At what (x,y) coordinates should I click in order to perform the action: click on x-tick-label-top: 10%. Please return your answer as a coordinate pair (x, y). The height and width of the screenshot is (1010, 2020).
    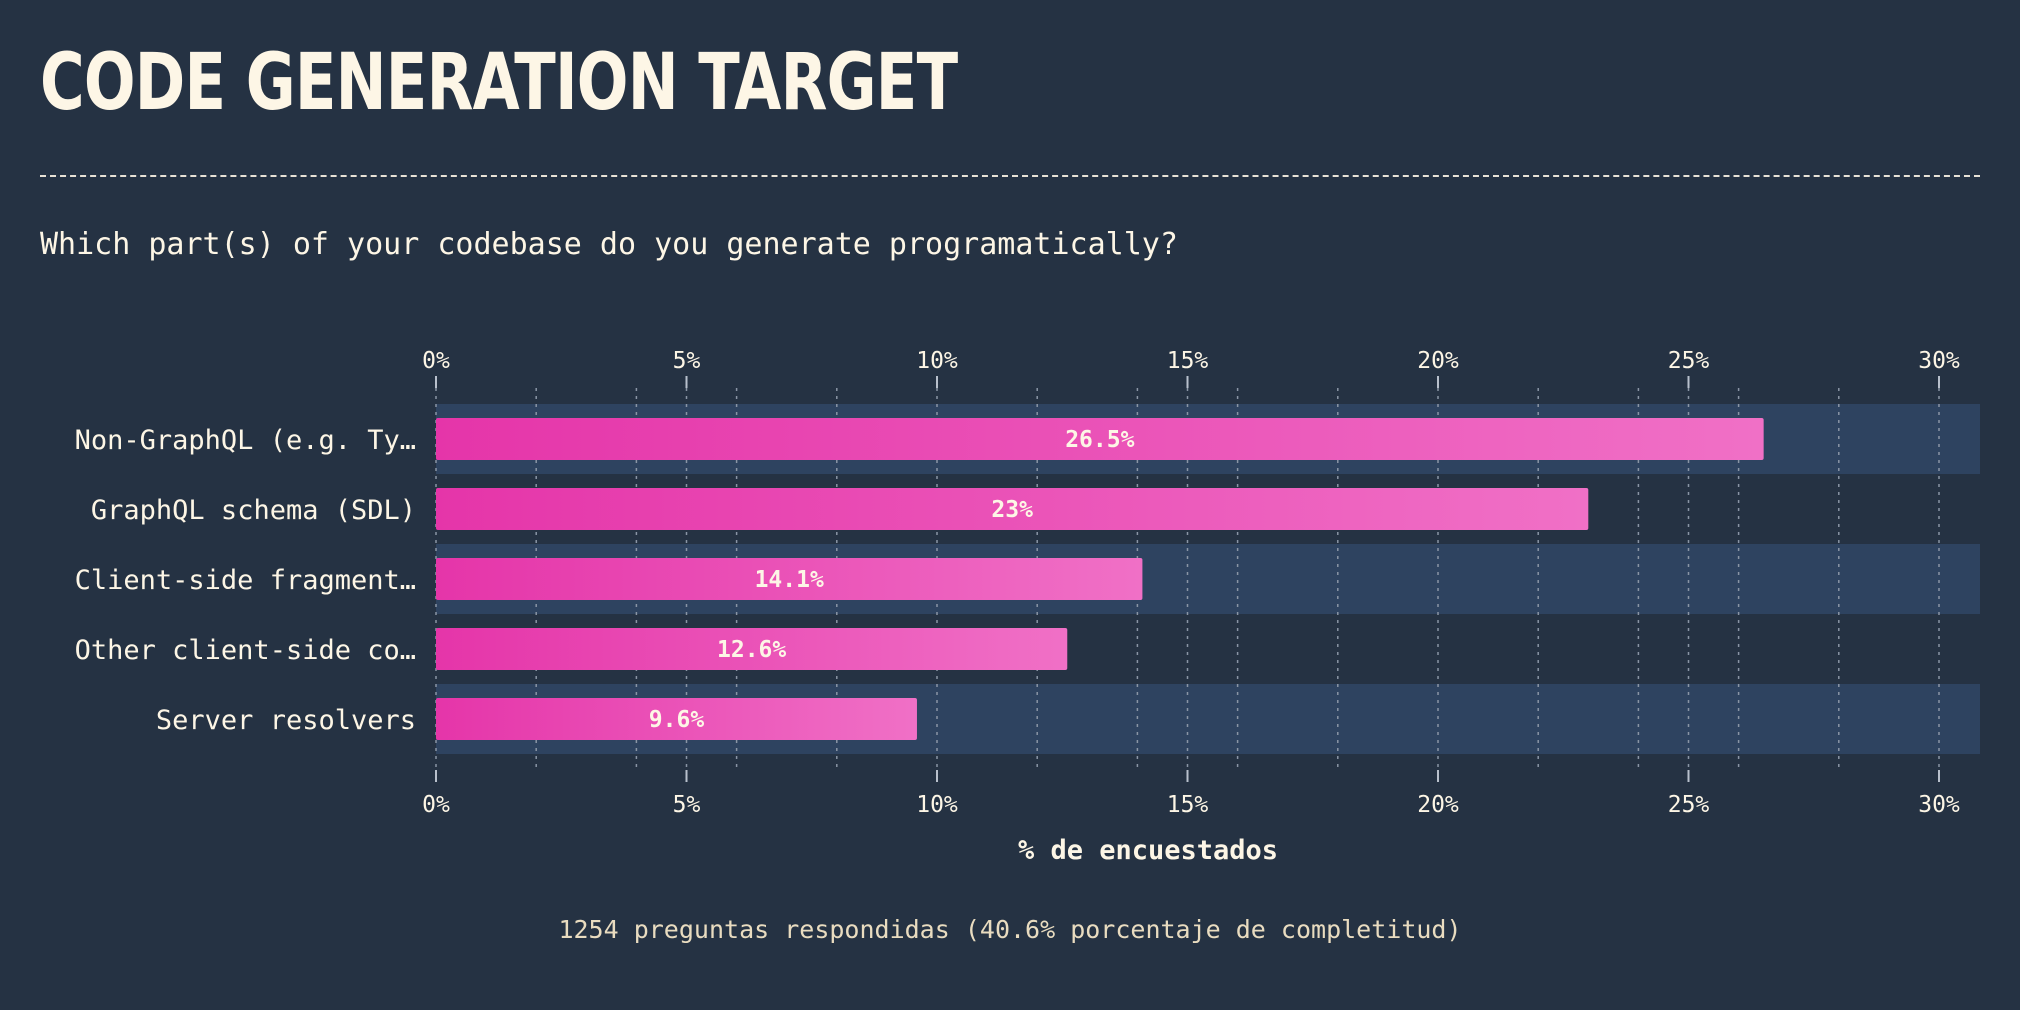
    Looking at the image, I should click on (937, 361).